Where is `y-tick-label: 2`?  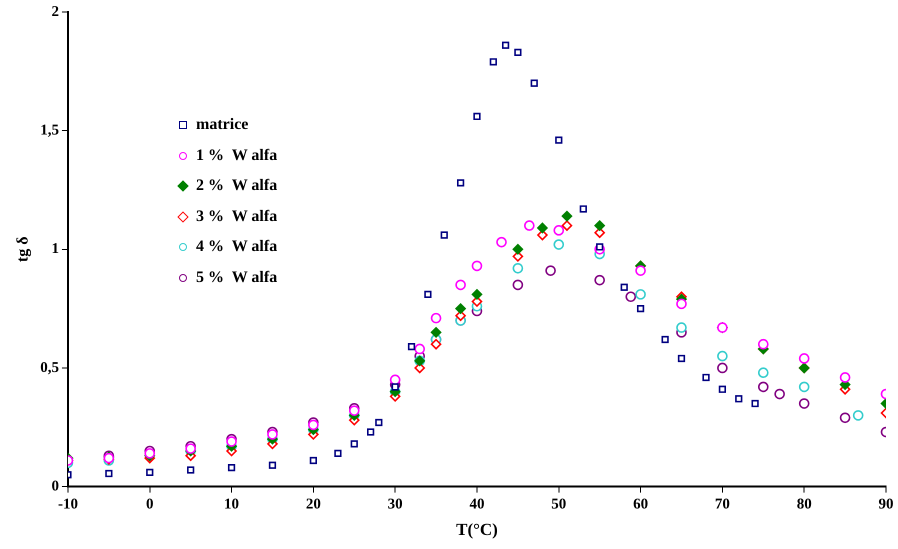
y-tick-label: 2 is located at coordinates (55, 12).